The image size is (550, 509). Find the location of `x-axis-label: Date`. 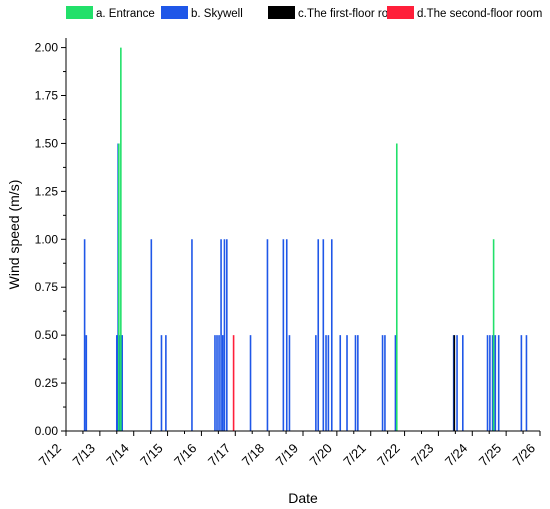

x-axis-label: Date is located at coordinates (303, 498).